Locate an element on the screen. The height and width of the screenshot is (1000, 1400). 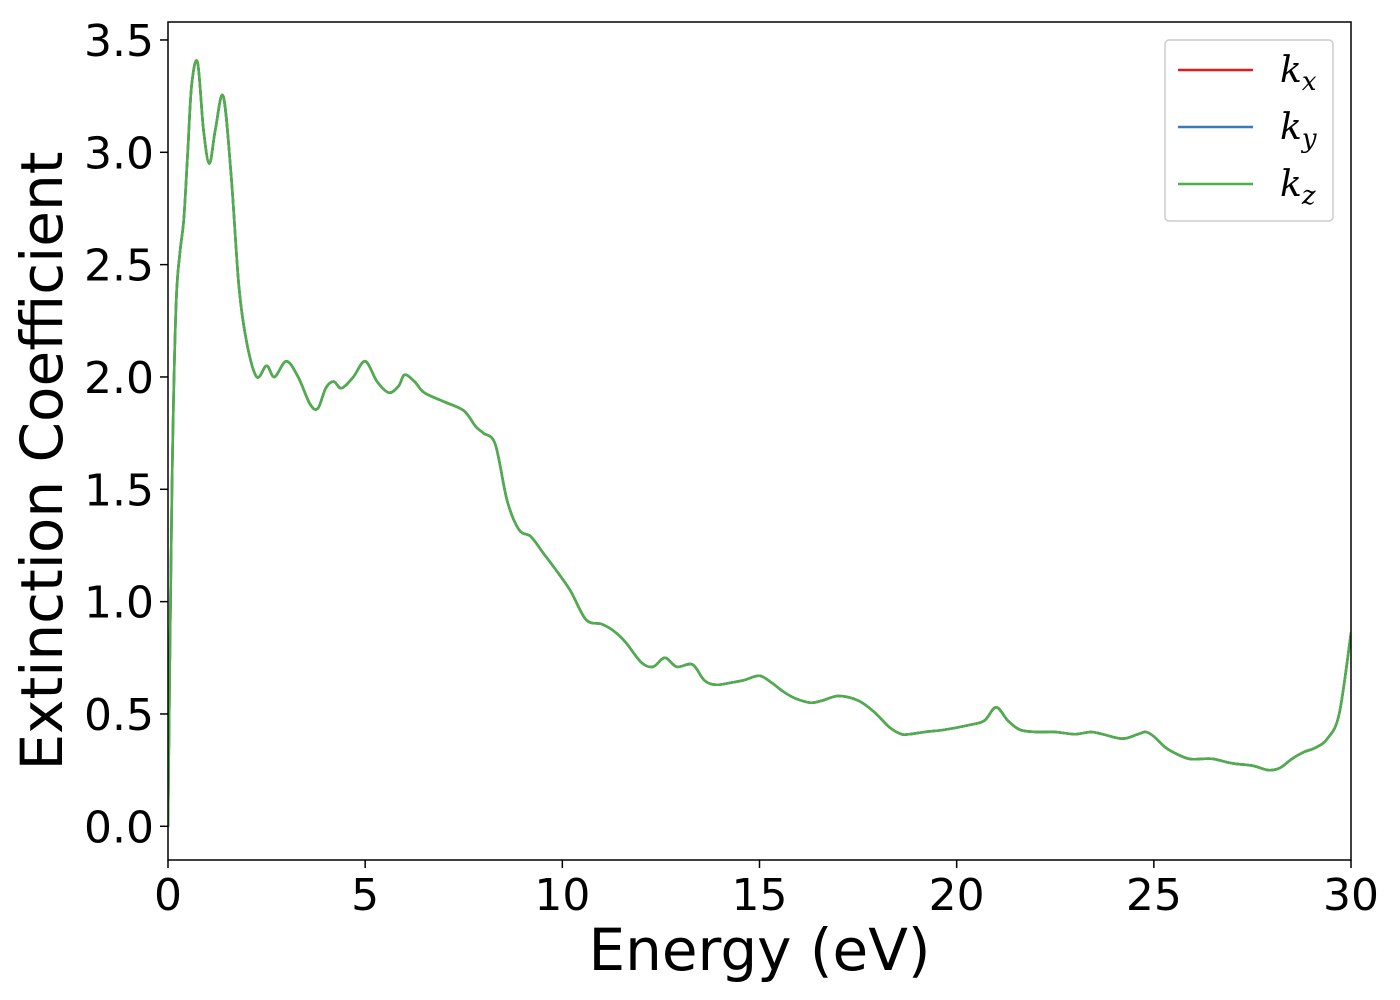
x-axis-ticks: 0 5 10 15 20 25 30 is located at coordinates (766, 890).